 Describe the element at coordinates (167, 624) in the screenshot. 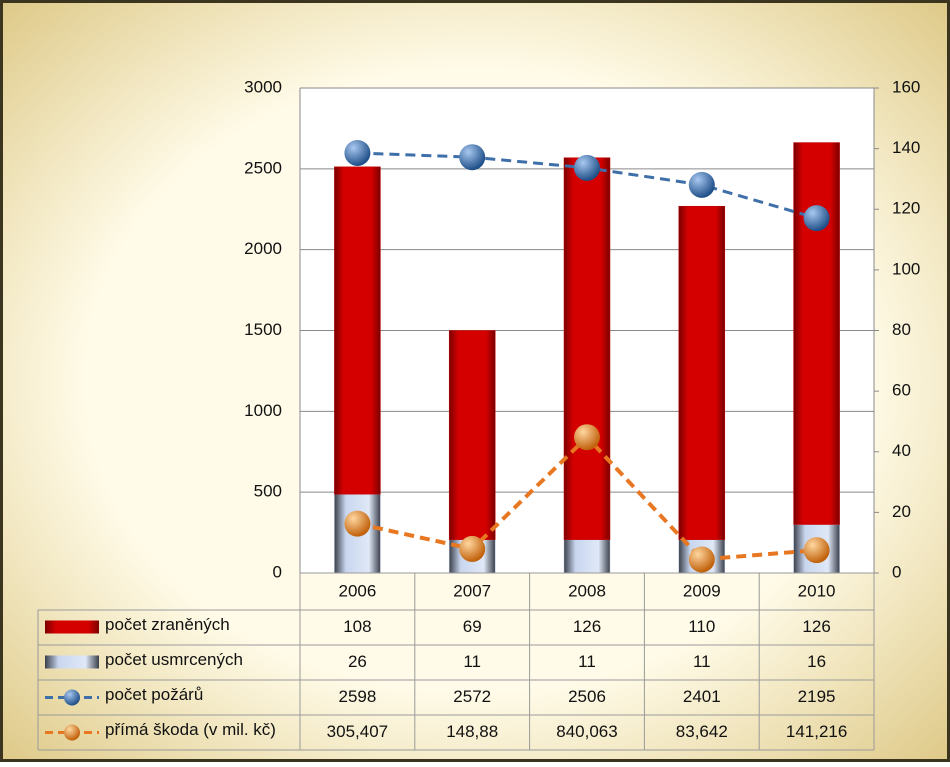

I see `legend-label: počet zraněných` at that location.